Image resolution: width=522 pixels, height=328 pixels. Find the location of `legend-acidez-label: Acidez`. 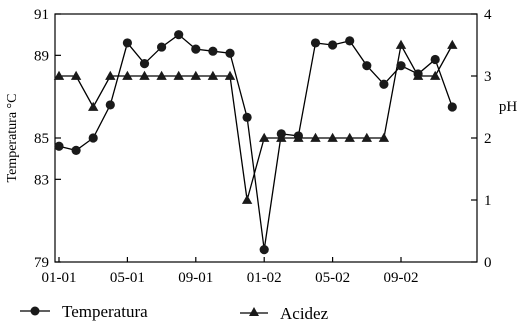

legend-acidez-label: Acidez is located at coordinates (304, 313).